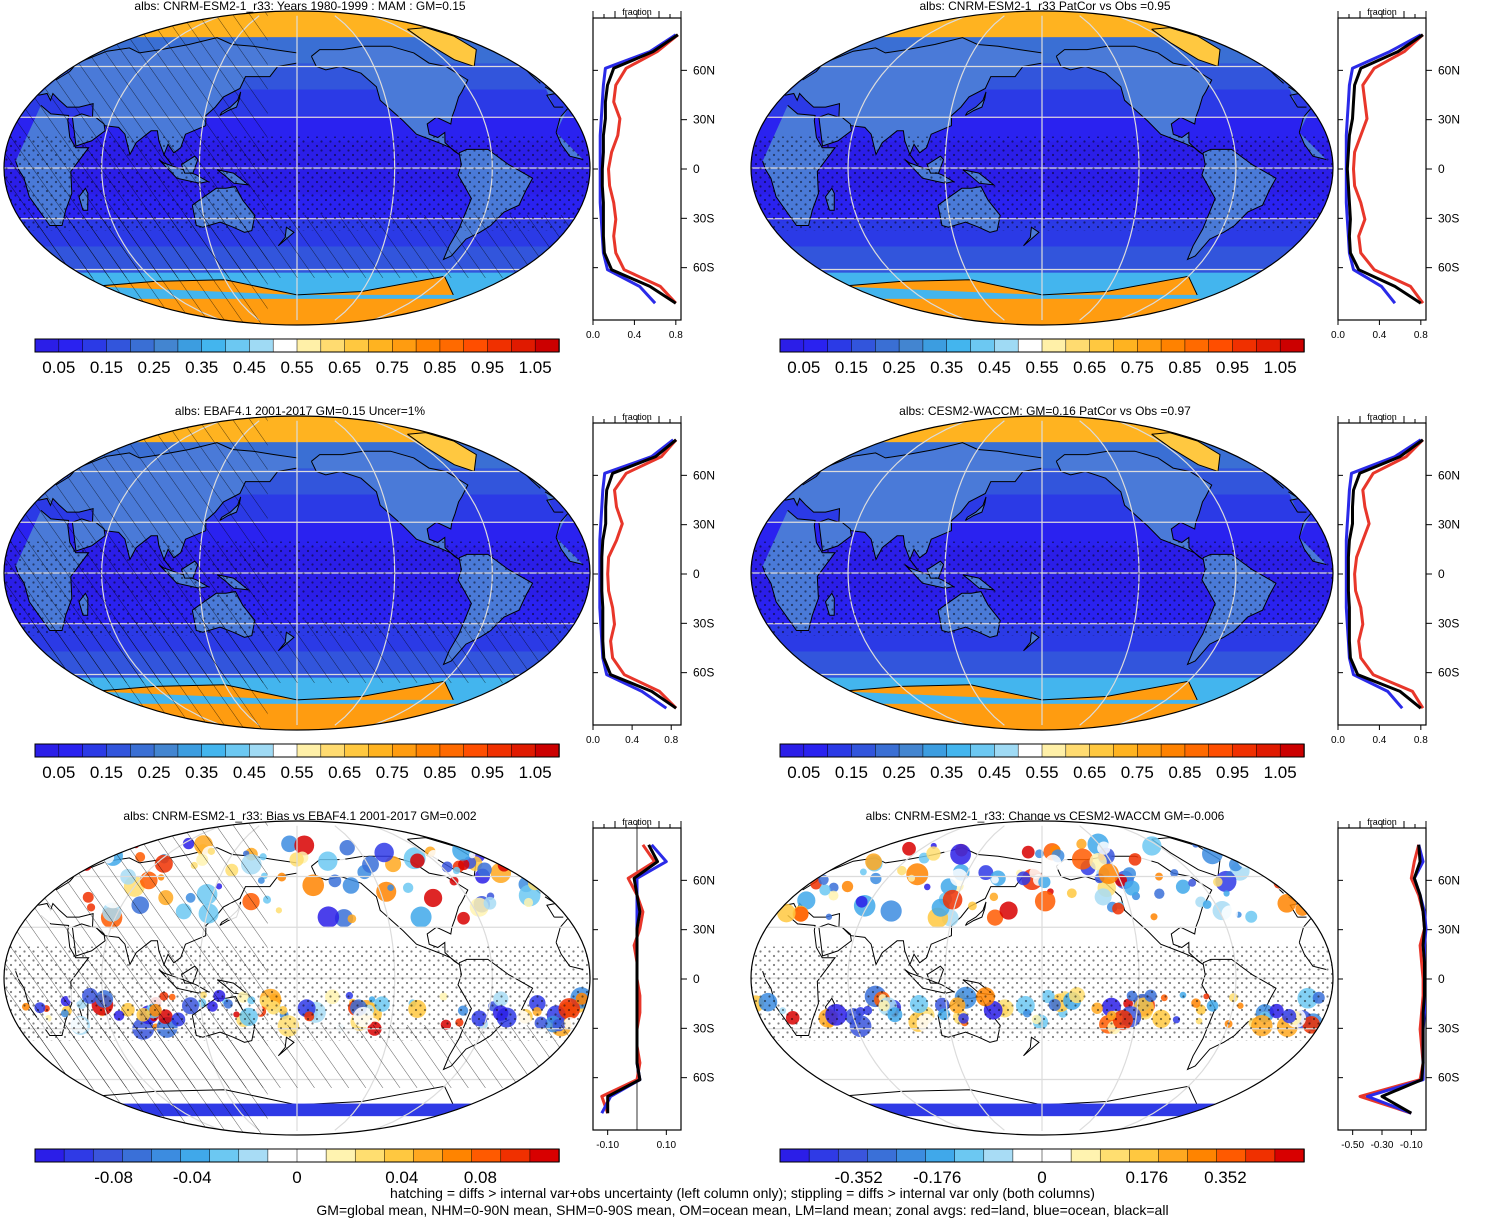 Image resolution: width=1485 pixels, height=1219 pixels. I want to click on zonal-x-label: 0.10, so click(667, 1145).